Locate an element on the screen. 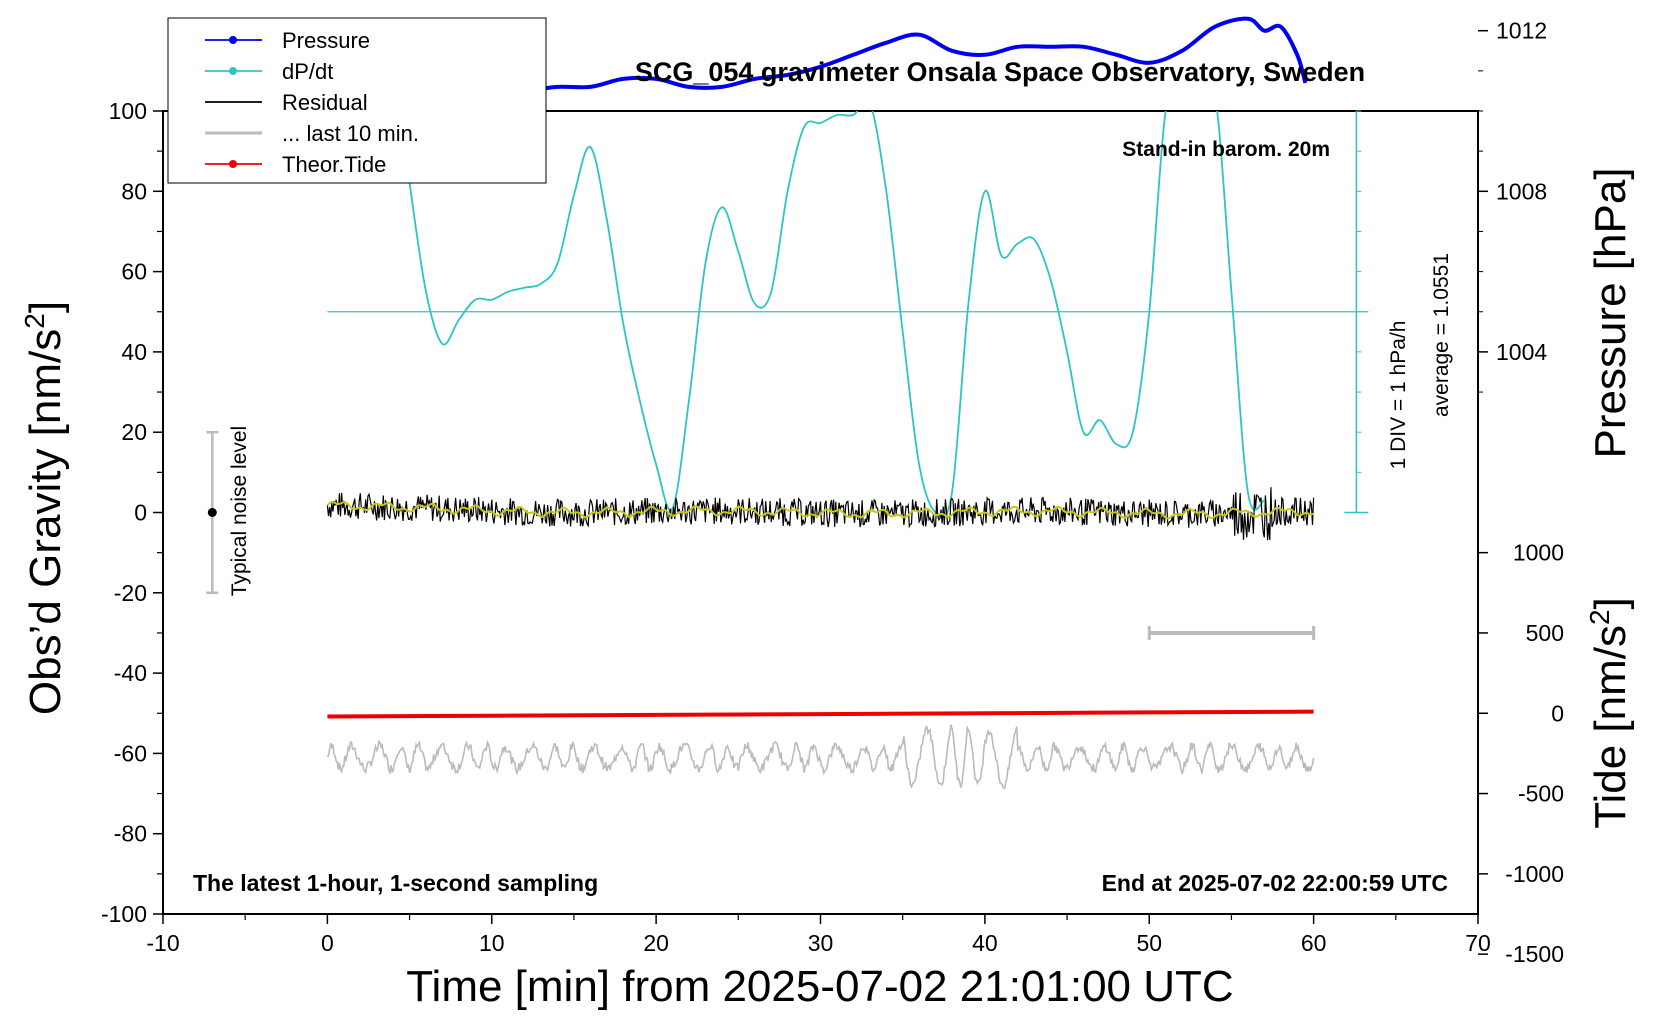 The height and width of the screenshot is (1020, 1660). y-tick-label: -40 is located at coordinates (130, 673).